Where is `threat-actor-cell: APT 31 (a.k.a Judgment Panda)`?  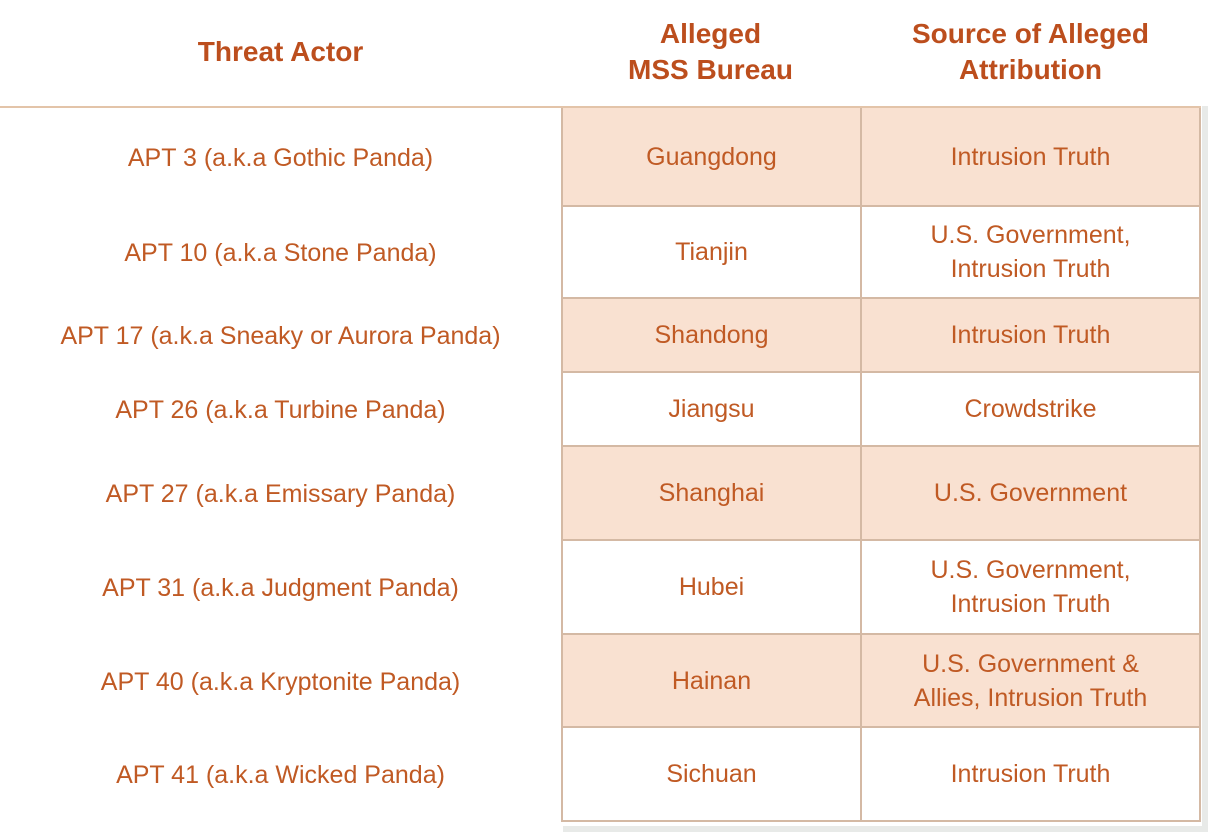
threat-actor-cell: APT 31 (a.k.a Judgment Panda) is located at coordinates (280, 588).